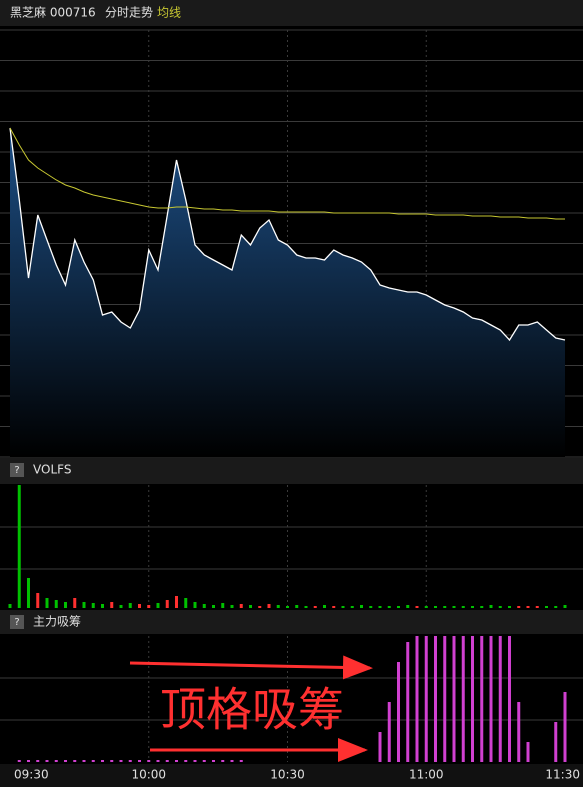 The width and height of the screenshot is (583, 787). I want to click on header-bar, so click(291, 13).